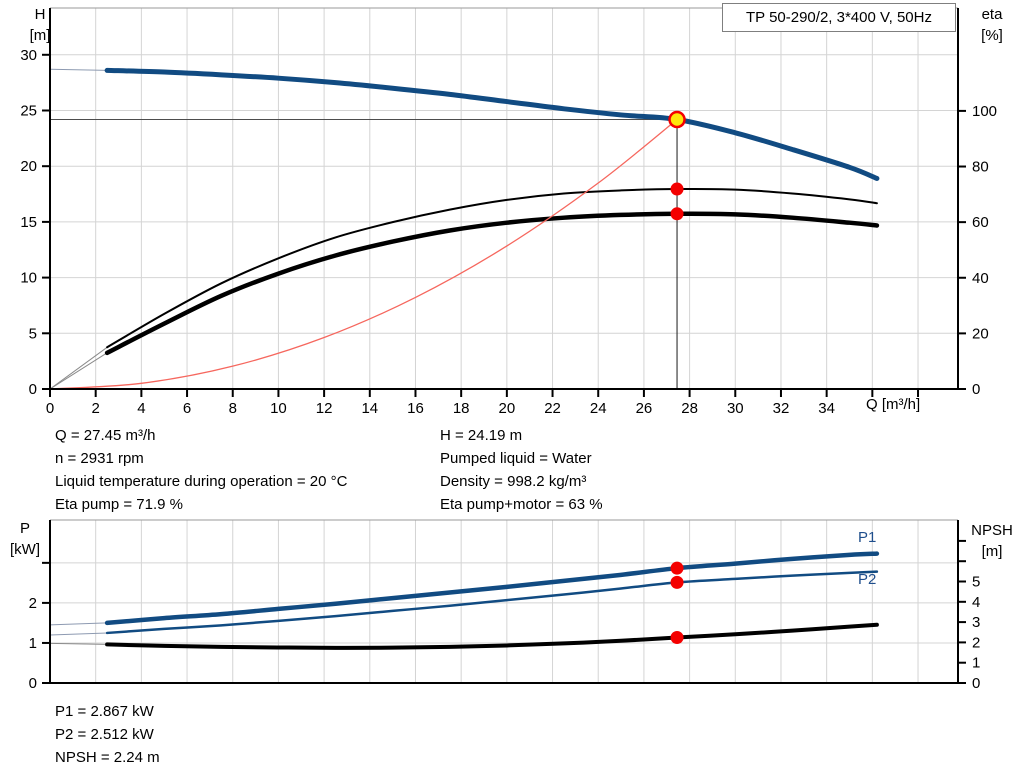 This screenshot has height=781, width=1024. What do you see at coordinates (28, 222) in the screenshot?
I see `svg-text: 15` at bounding box center [28, 222].